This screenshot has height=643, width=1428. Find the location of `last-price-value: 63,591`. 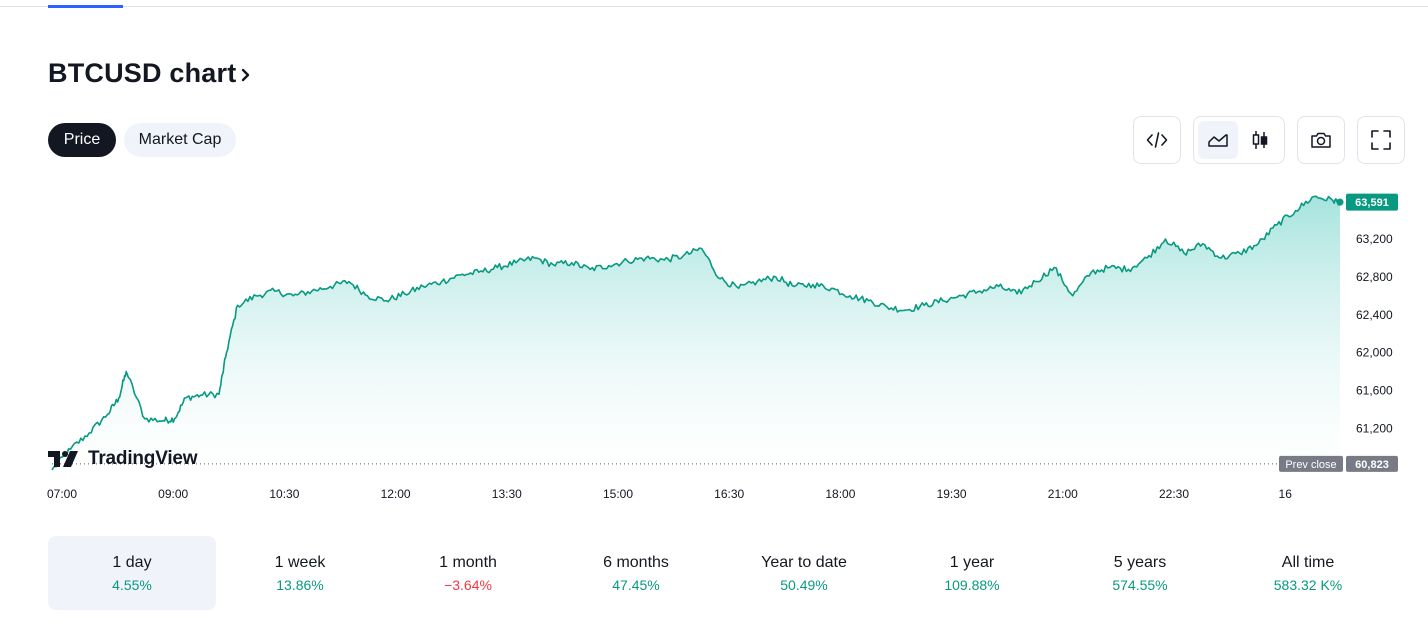

last-price-value: 63,591 is located at coordinates (1372, 203).